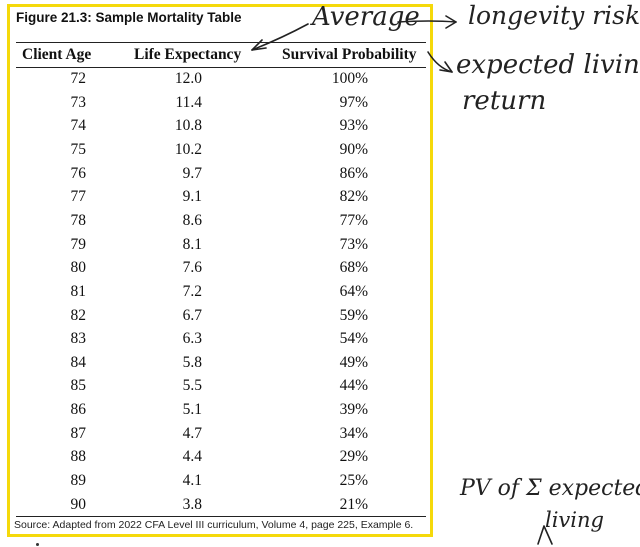  What do you see at coordinates (78, 315) in the screenshot?
I see `cell-client-age: 82` at bounding box center [78, 315].